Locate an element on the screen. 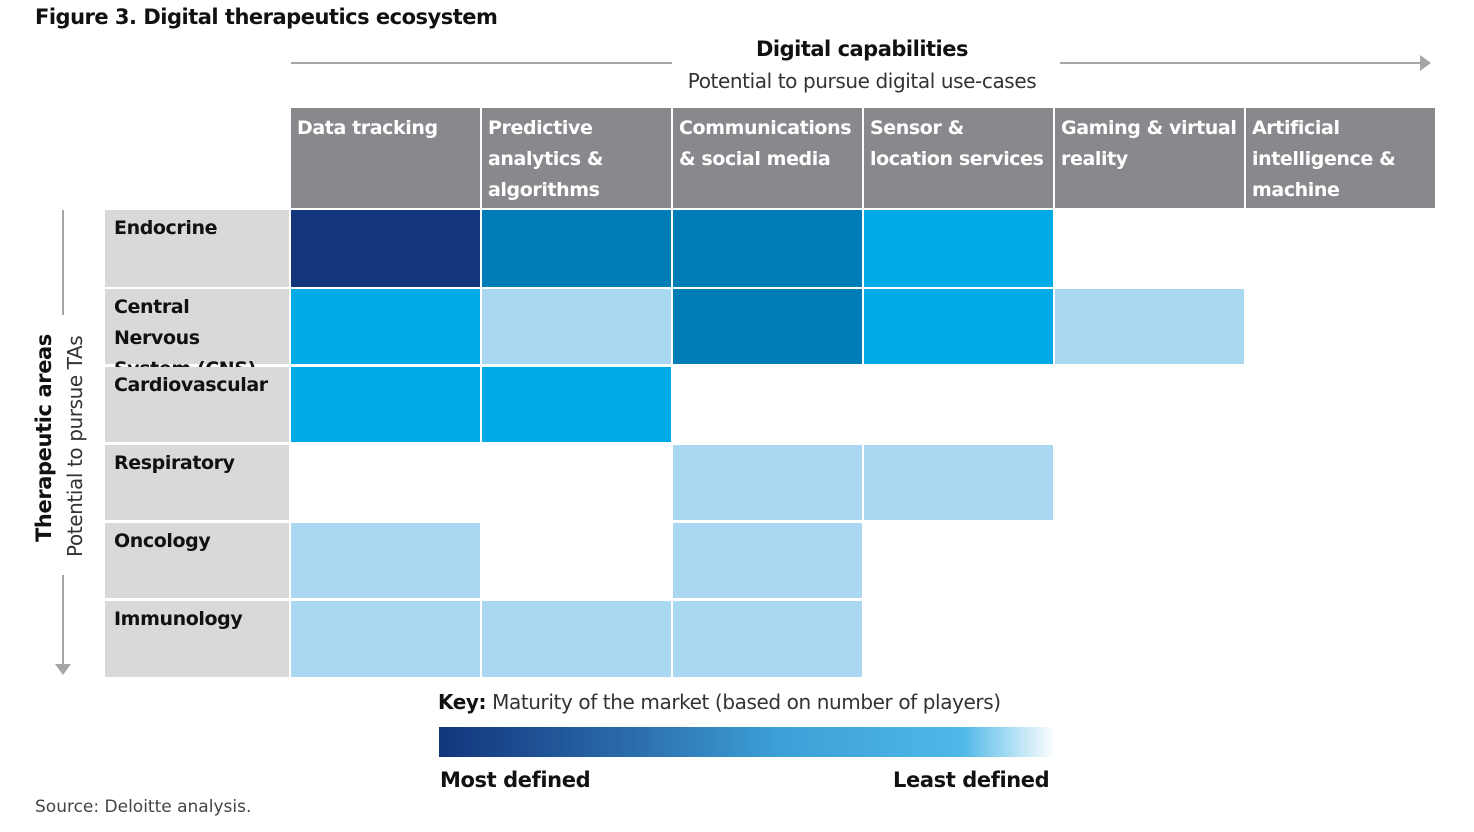 This screenshot has height=832, width=1474. column-header: Data tracking is located at coordinates (385, 158).